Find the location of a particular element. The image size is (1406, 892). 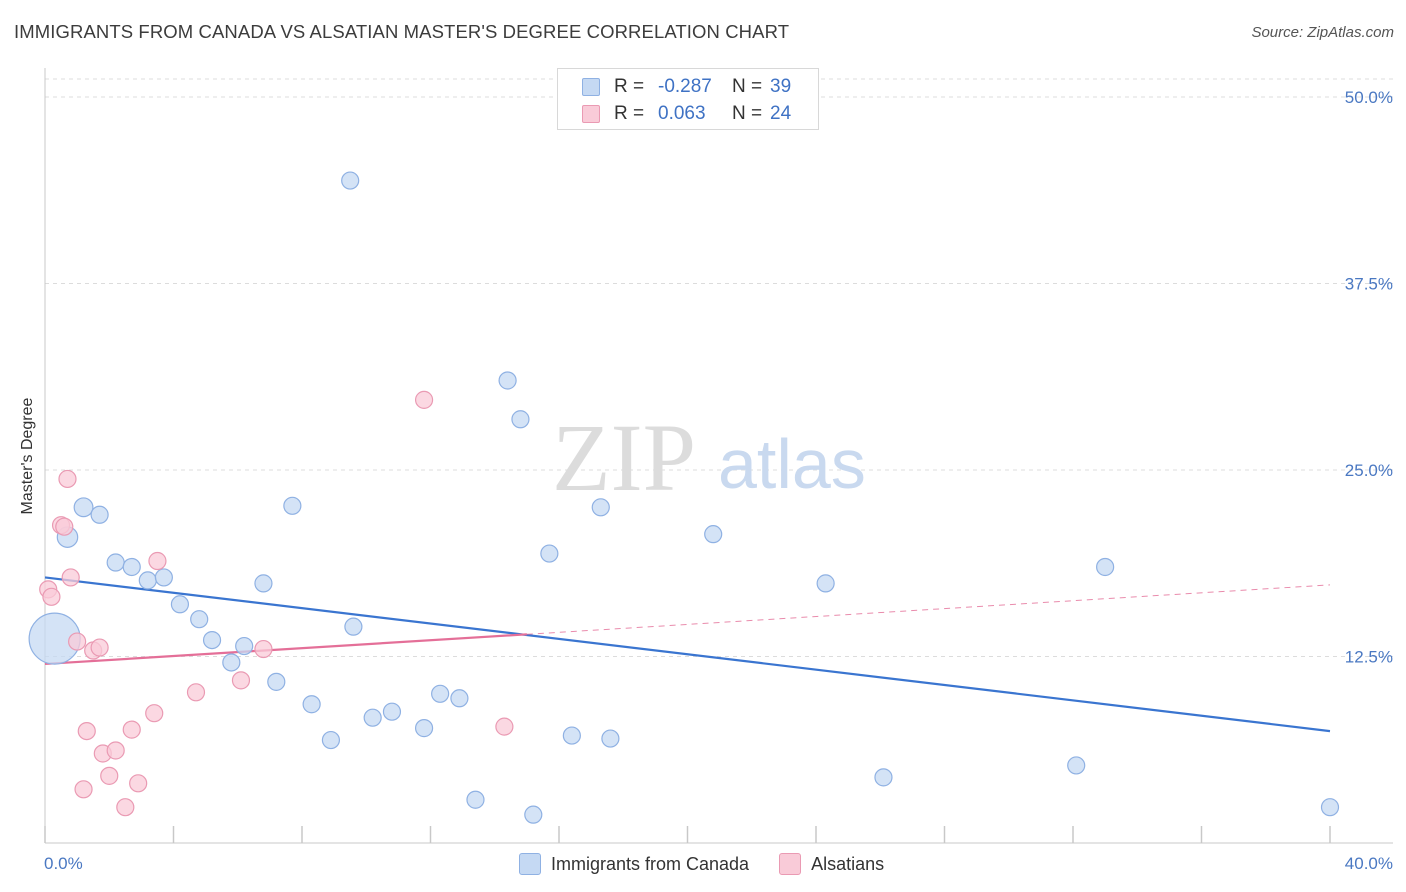

trend-line-pink-dashed is located at coordinates (928, 609).